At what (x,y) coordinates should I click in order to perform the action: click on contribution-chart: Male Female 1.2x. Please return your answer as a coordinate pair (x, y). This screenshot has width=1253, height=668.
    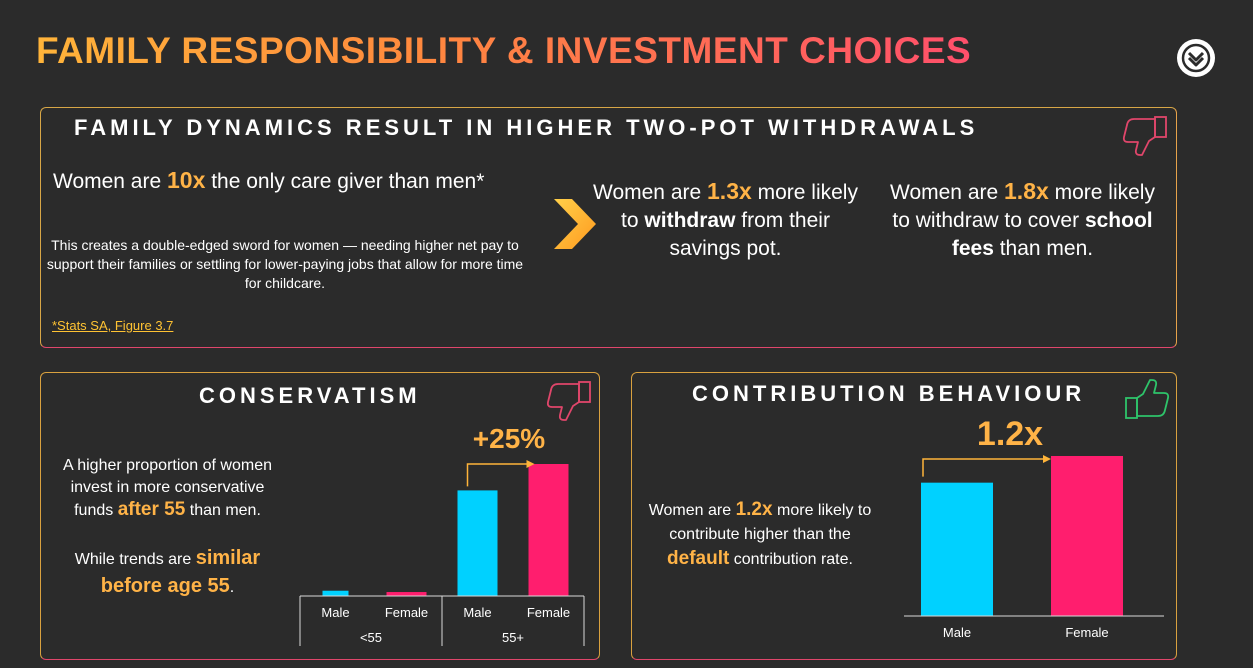
    Looking at the image, I should click on (1034, 527).